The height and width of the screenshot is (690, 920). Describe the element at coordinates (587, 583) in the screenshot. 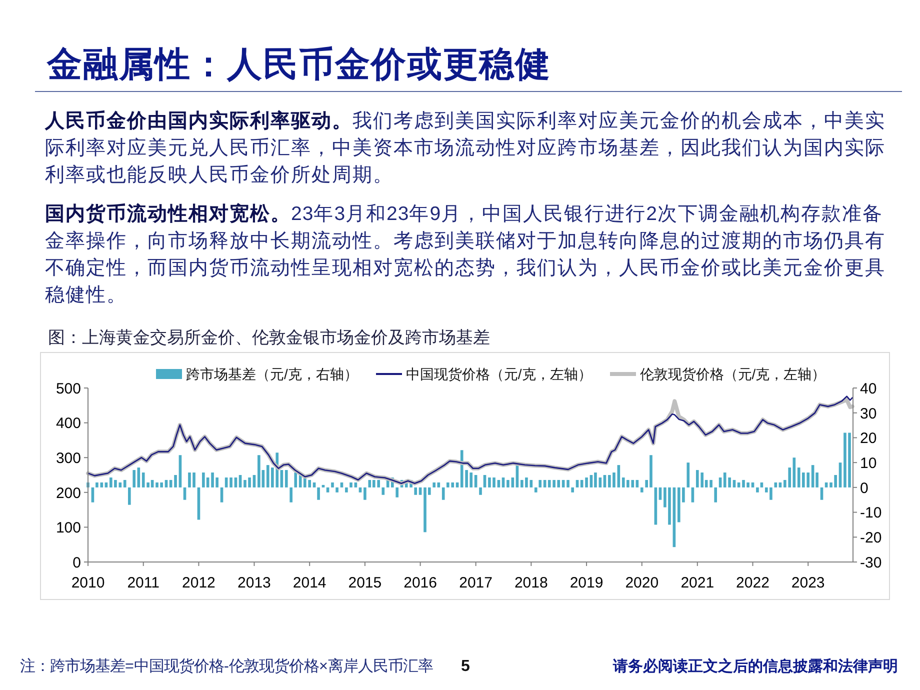

I see `x-tick-label: 2019` at that location.